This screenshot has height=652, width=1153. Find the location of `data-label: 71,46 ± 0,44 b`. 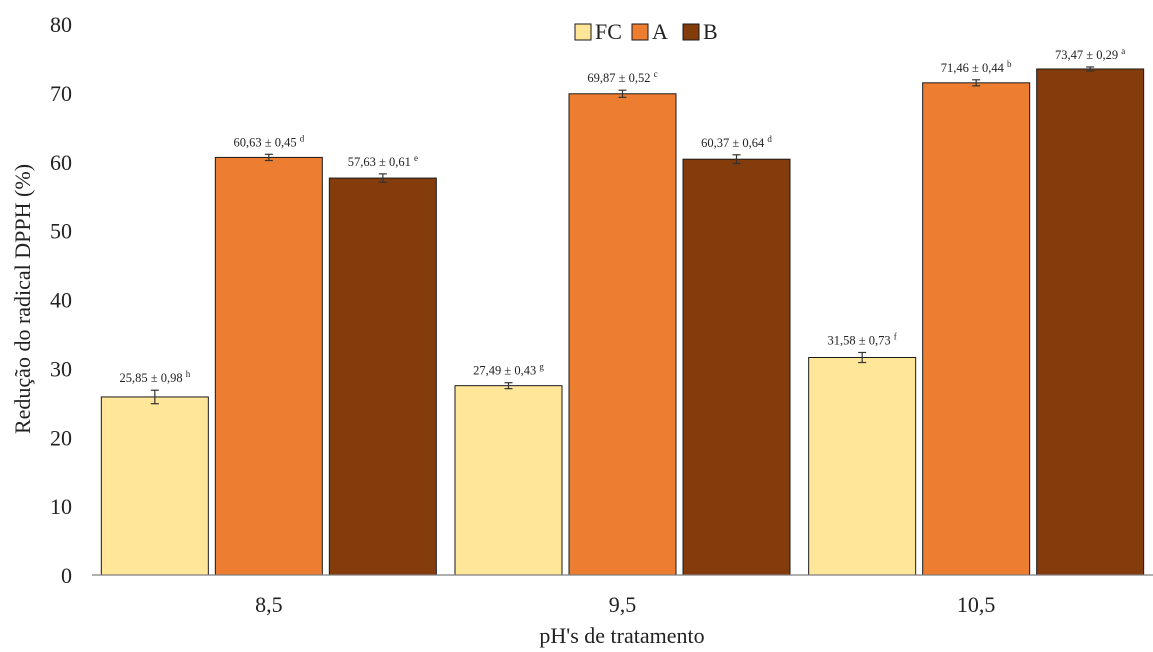

data-label: 71,46 ± 0,44 b is located at coordinates (976, 67).